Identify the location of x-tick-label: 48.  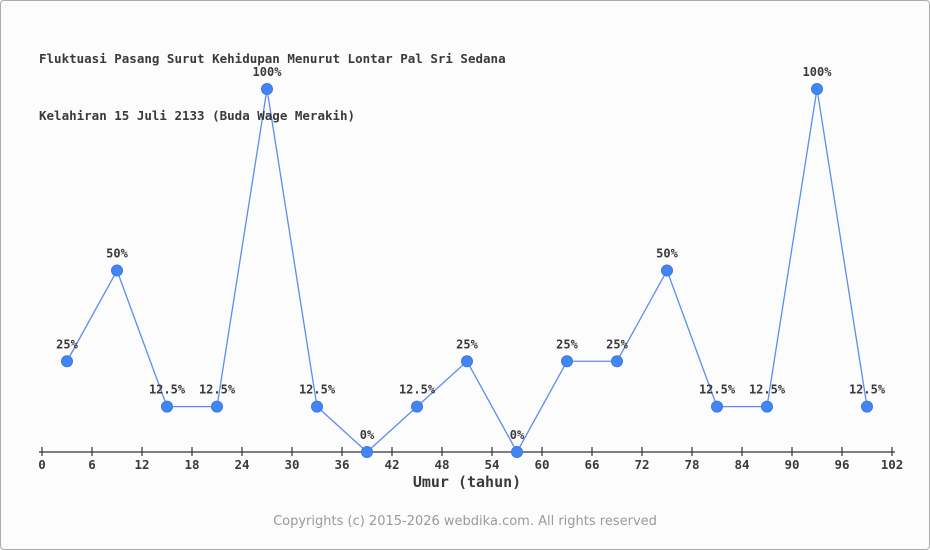
(441, 464).